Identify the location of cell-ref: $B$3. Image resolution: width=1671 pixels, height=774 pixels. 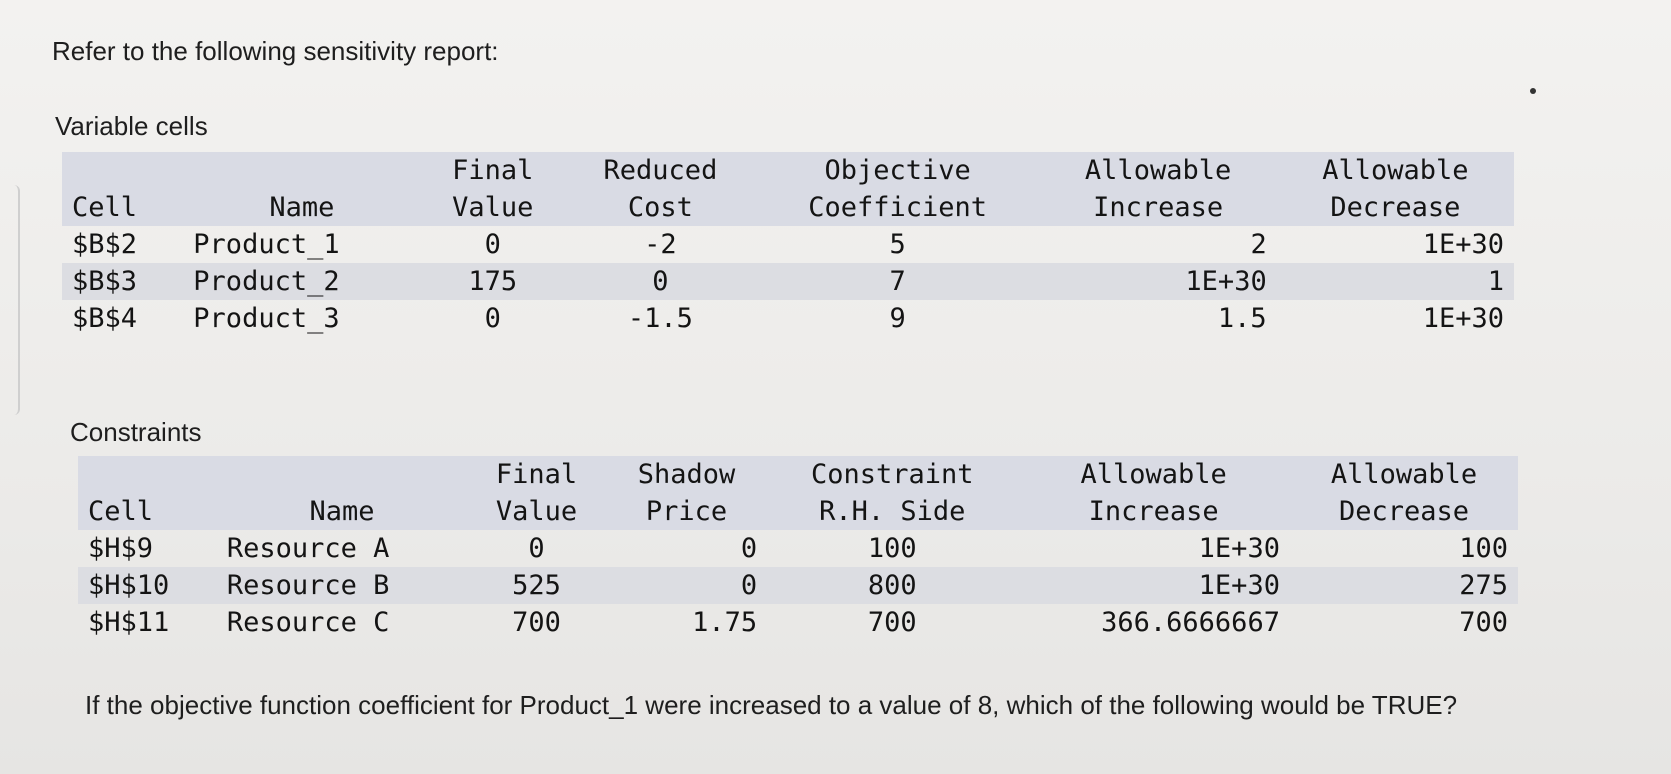
(123, 281).